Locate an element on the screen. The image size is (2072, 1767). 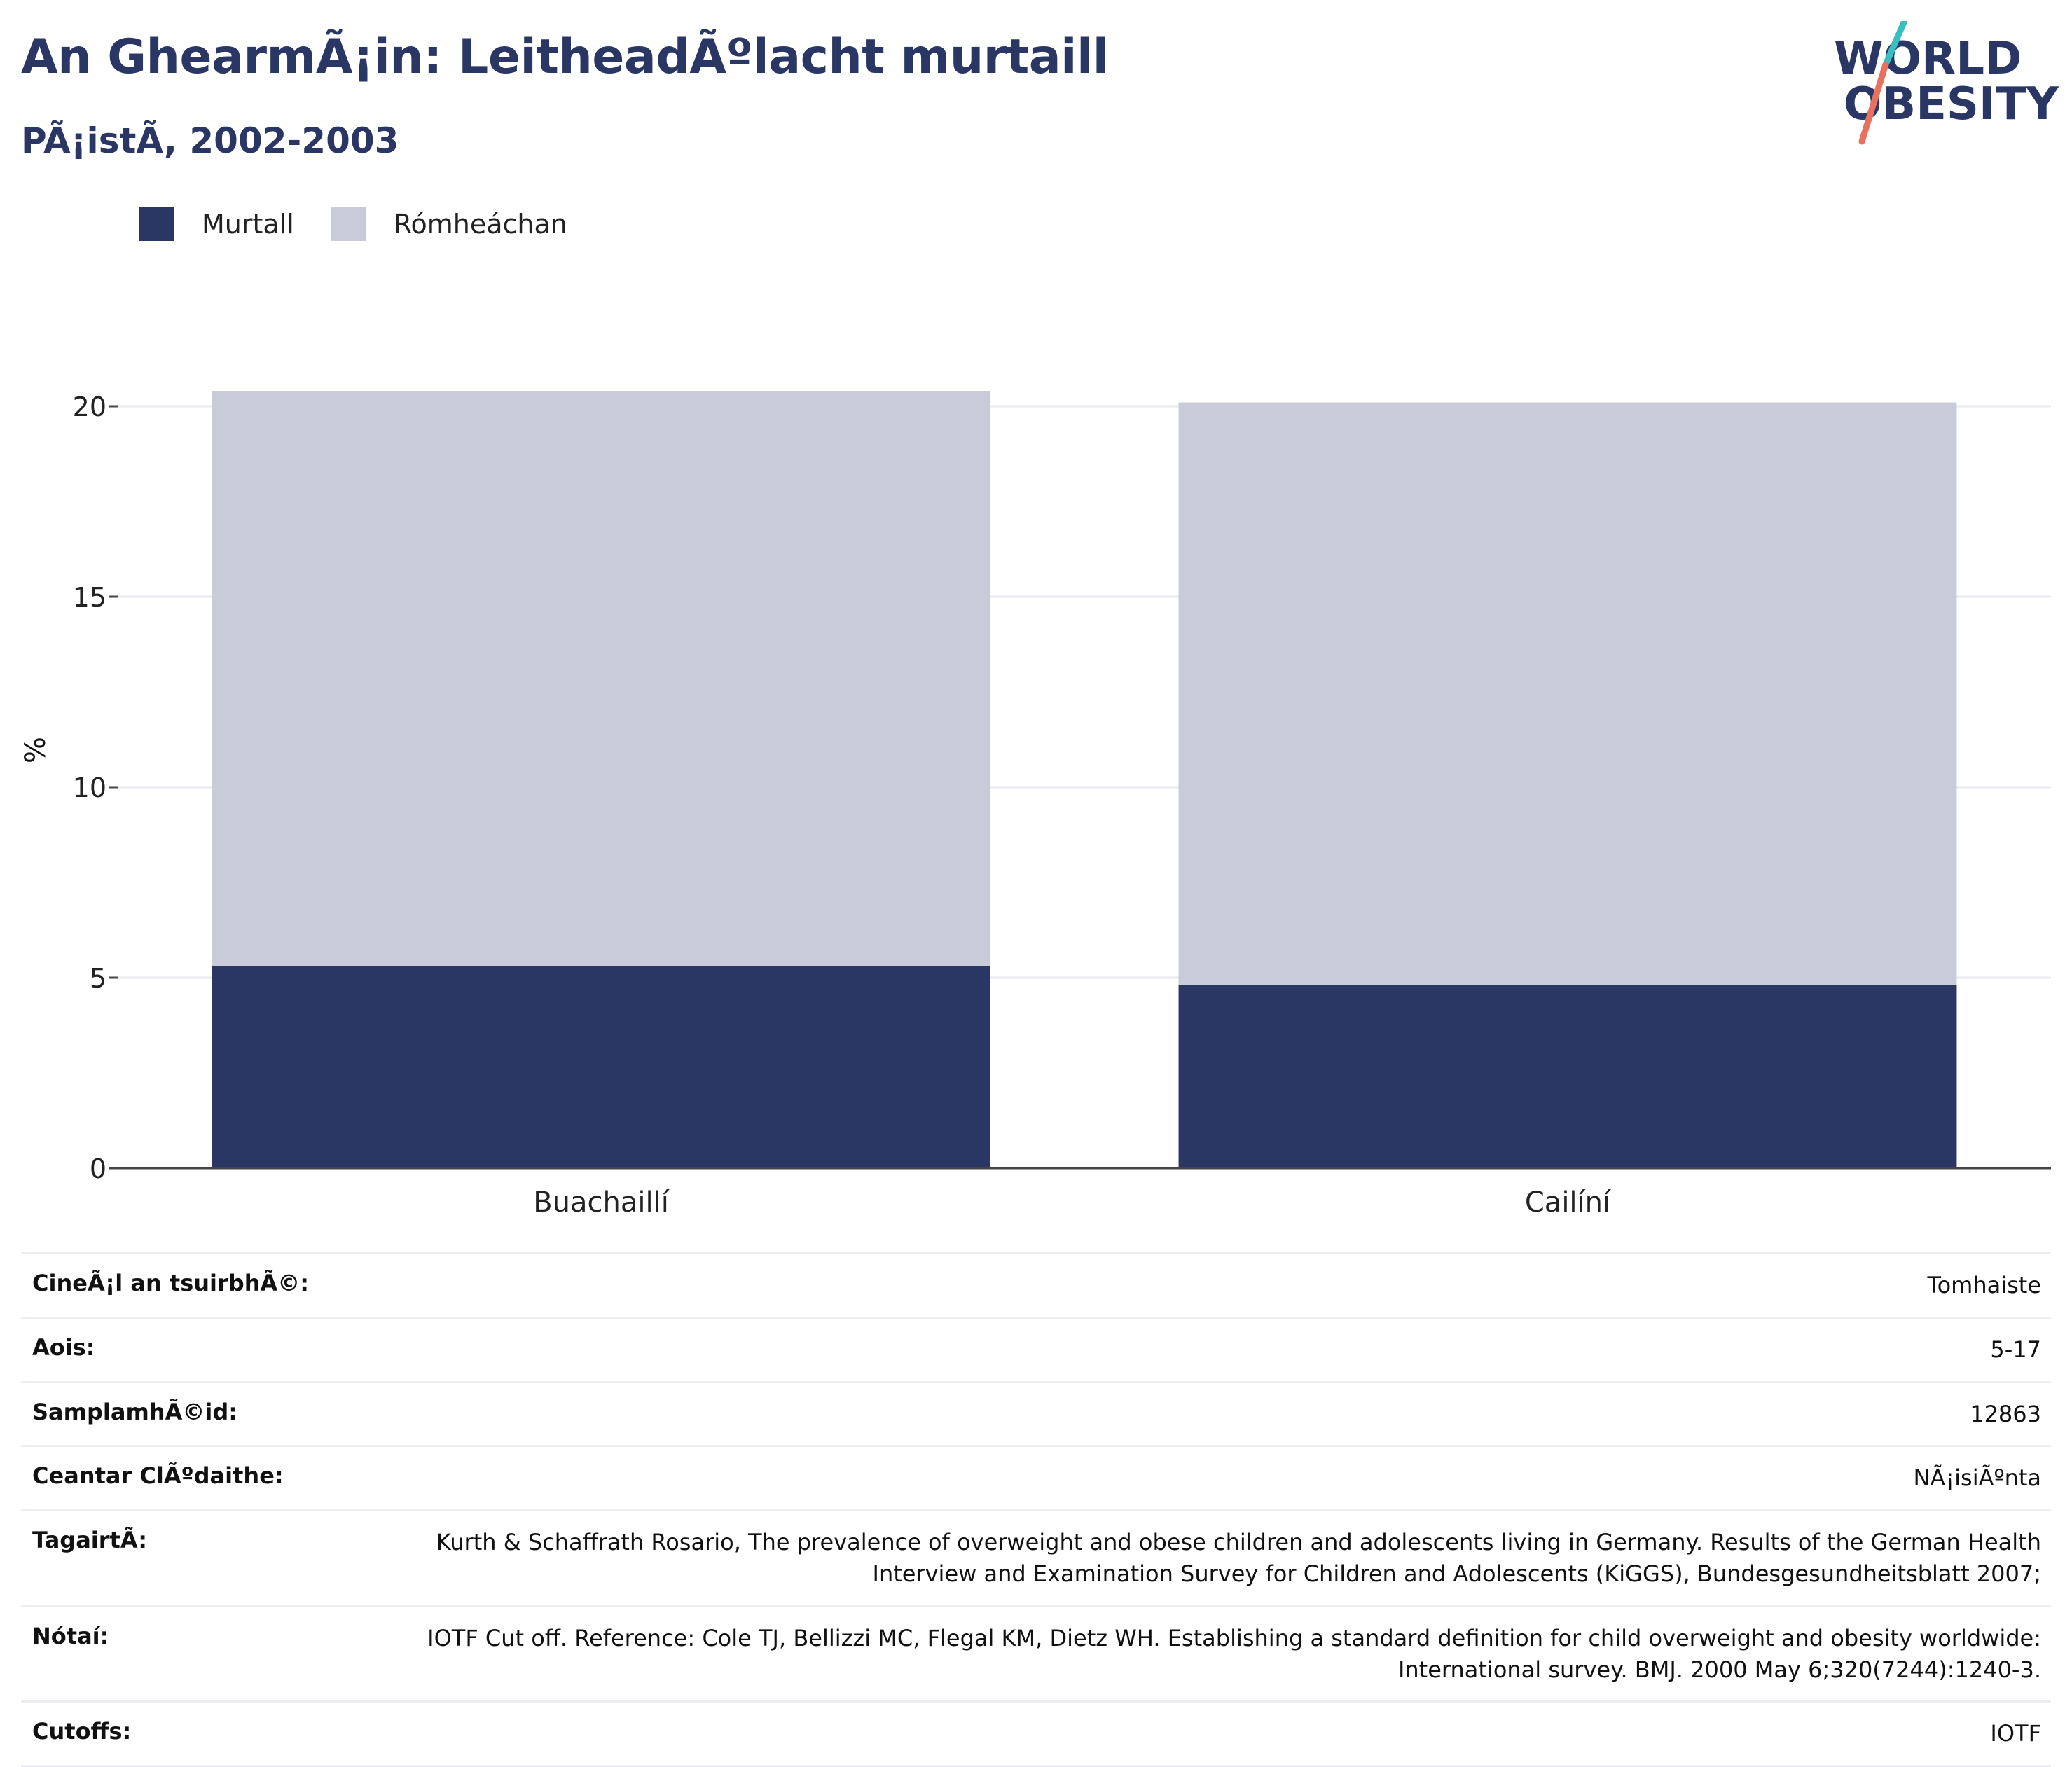
info-value: IOTF is located at coordinates (2016, 1733).